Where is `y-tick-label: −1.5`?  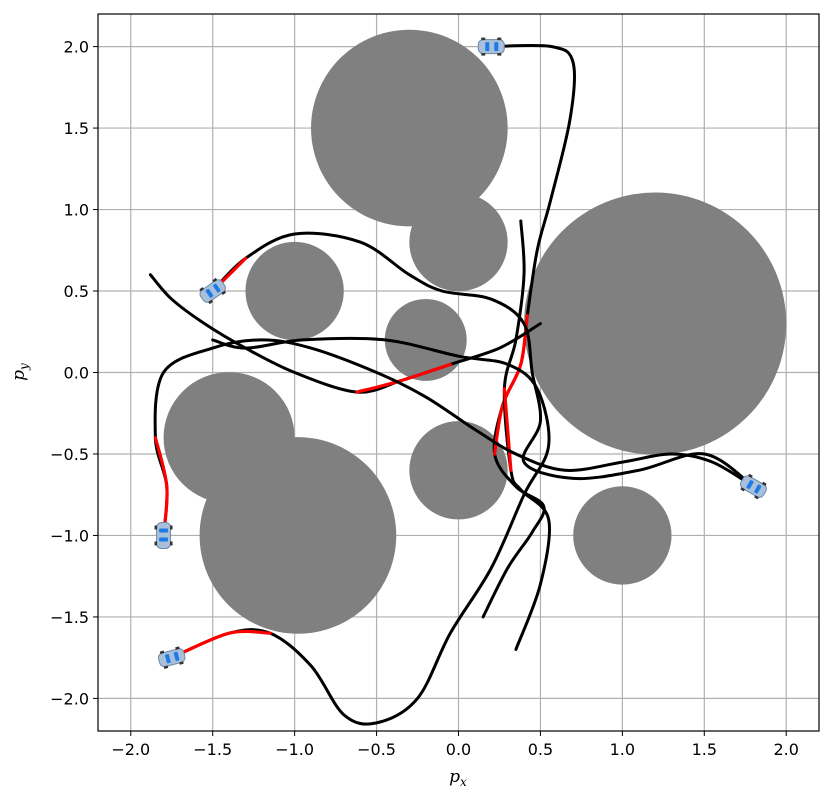
y-tick-label: −1.5 is located at coordinates (69, 617).